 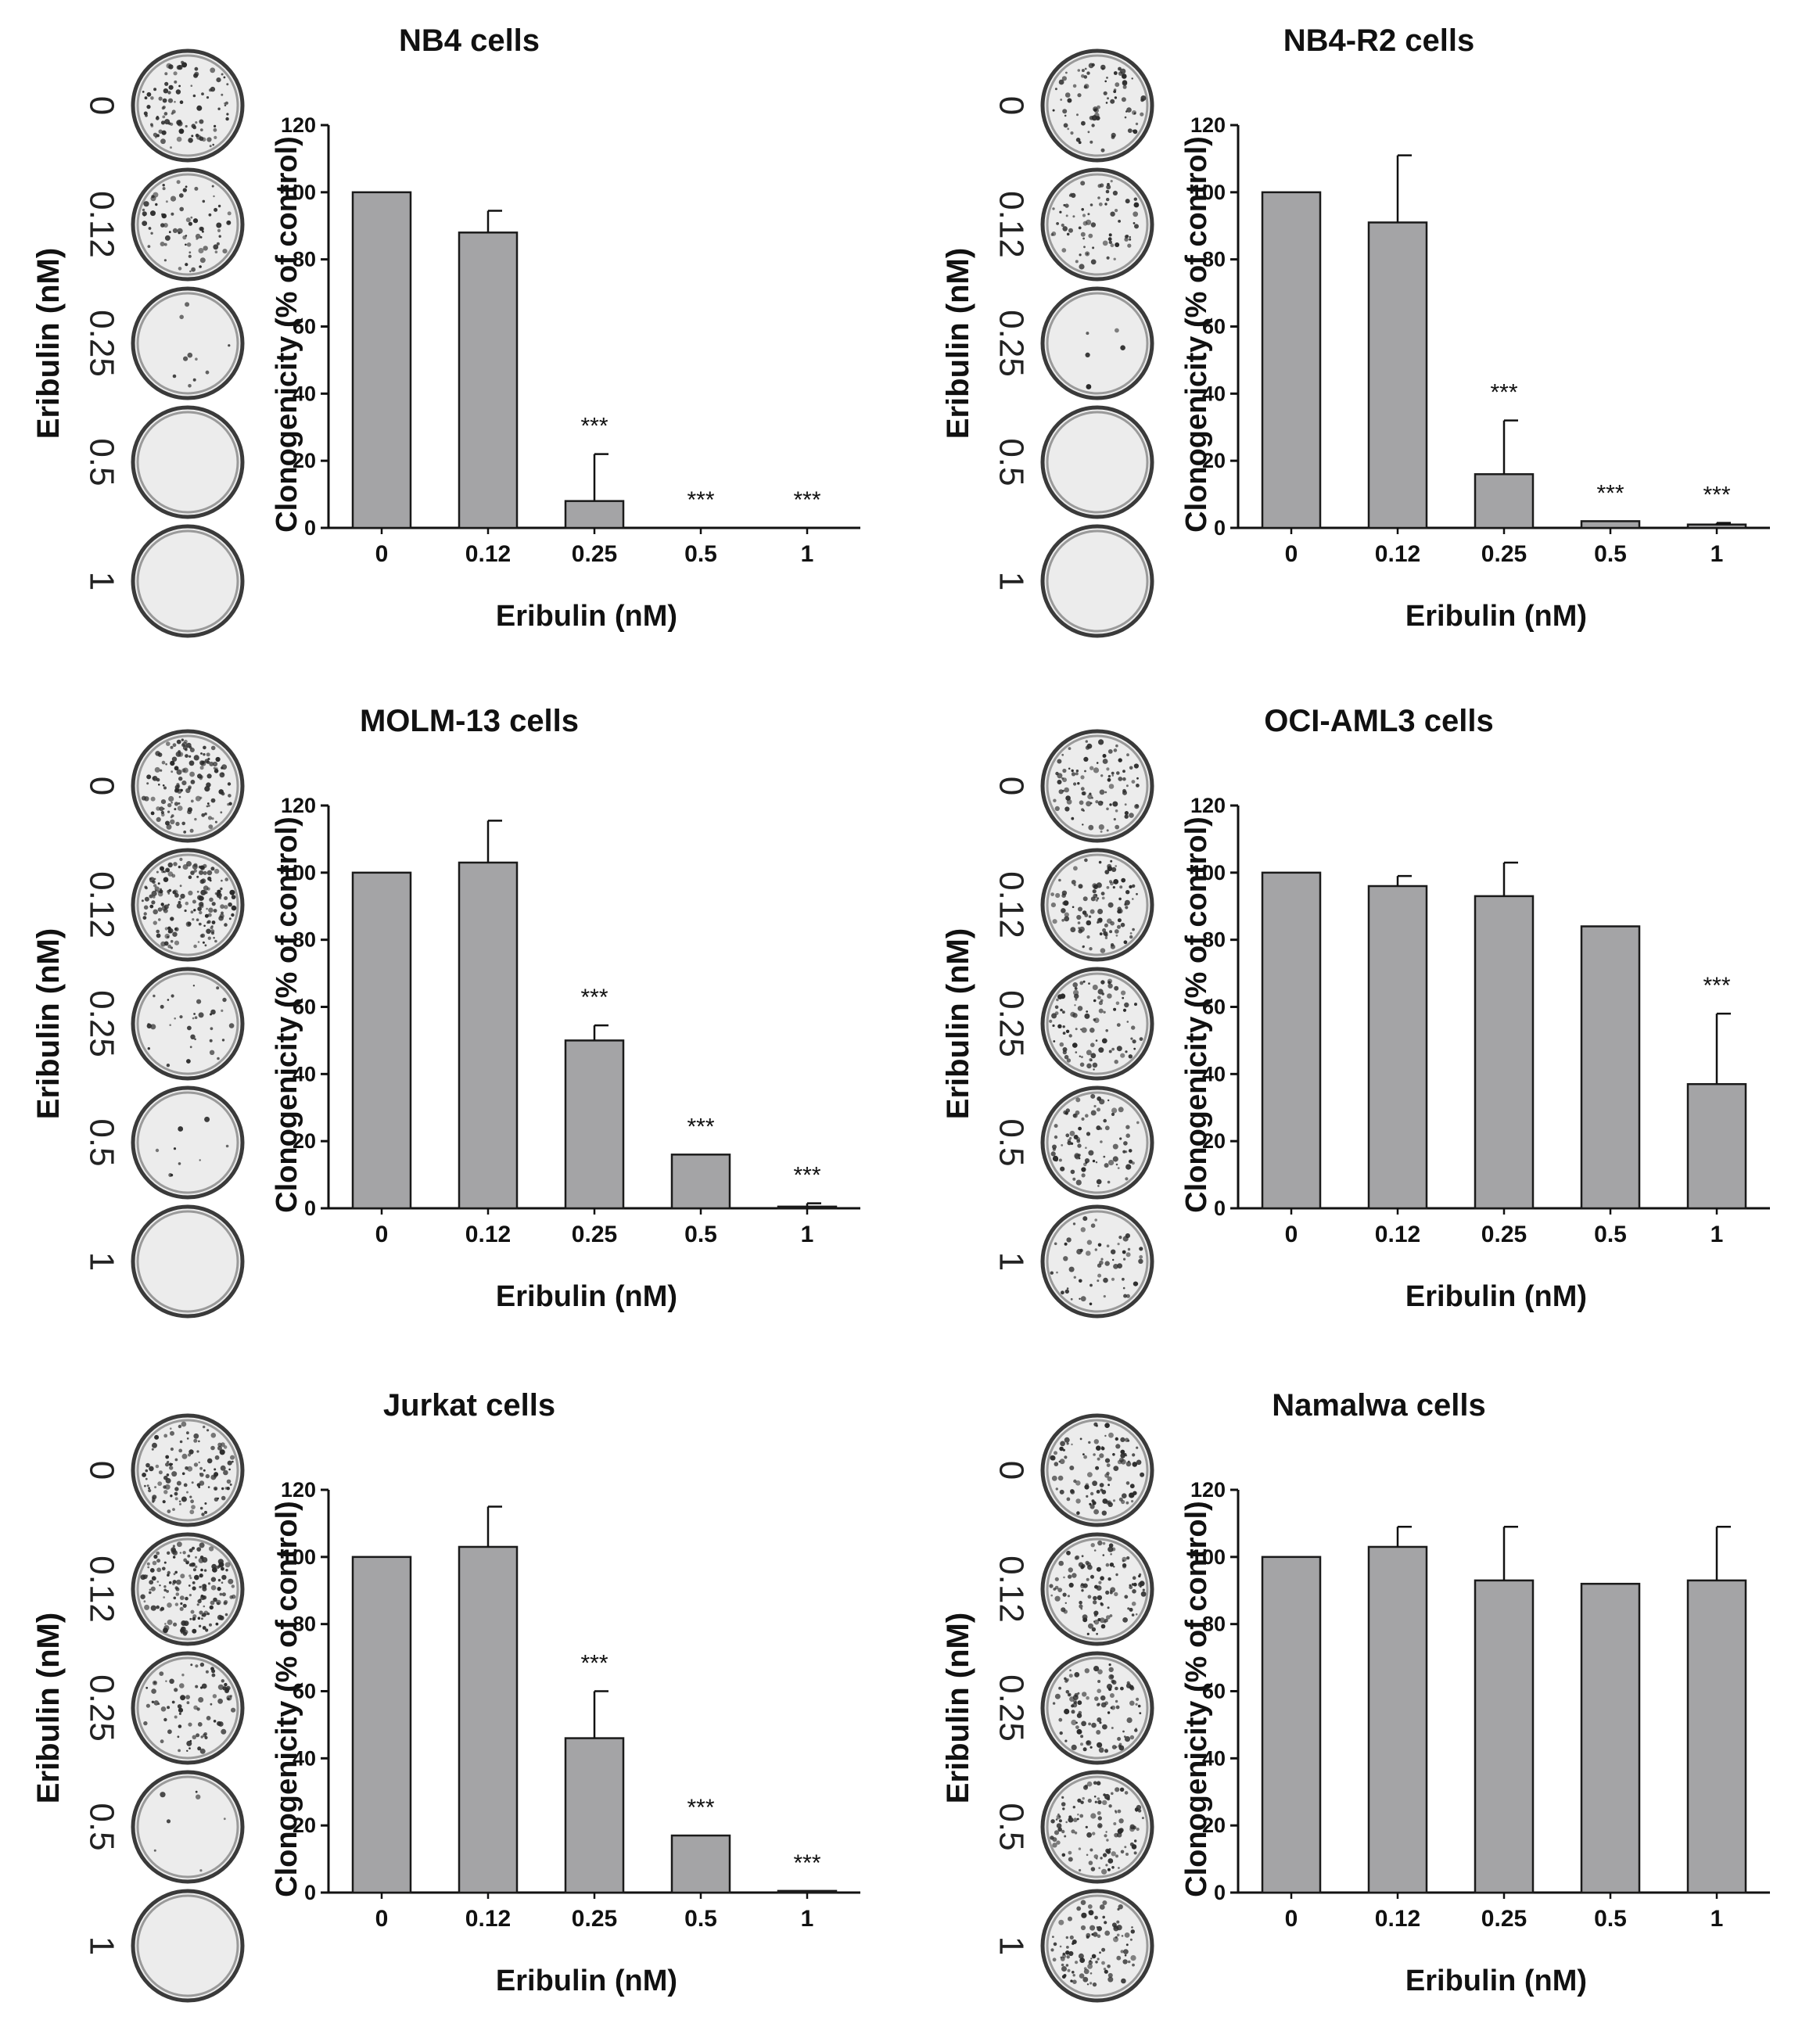 What do you see at coordinates (102, 1471) in the screenshot?
I see `plate-dose-label: 0` at bounding box center [102, 1471].